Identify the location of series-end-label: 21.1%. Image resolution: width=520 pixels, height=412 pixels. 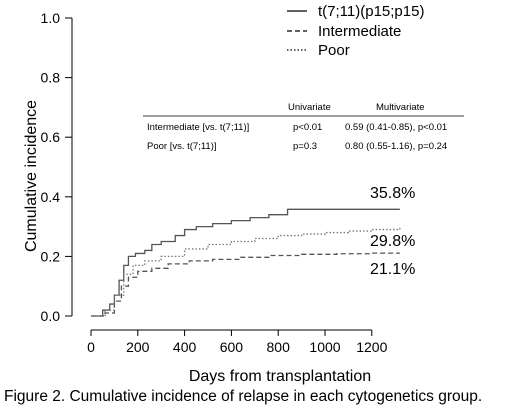
(392, 269).